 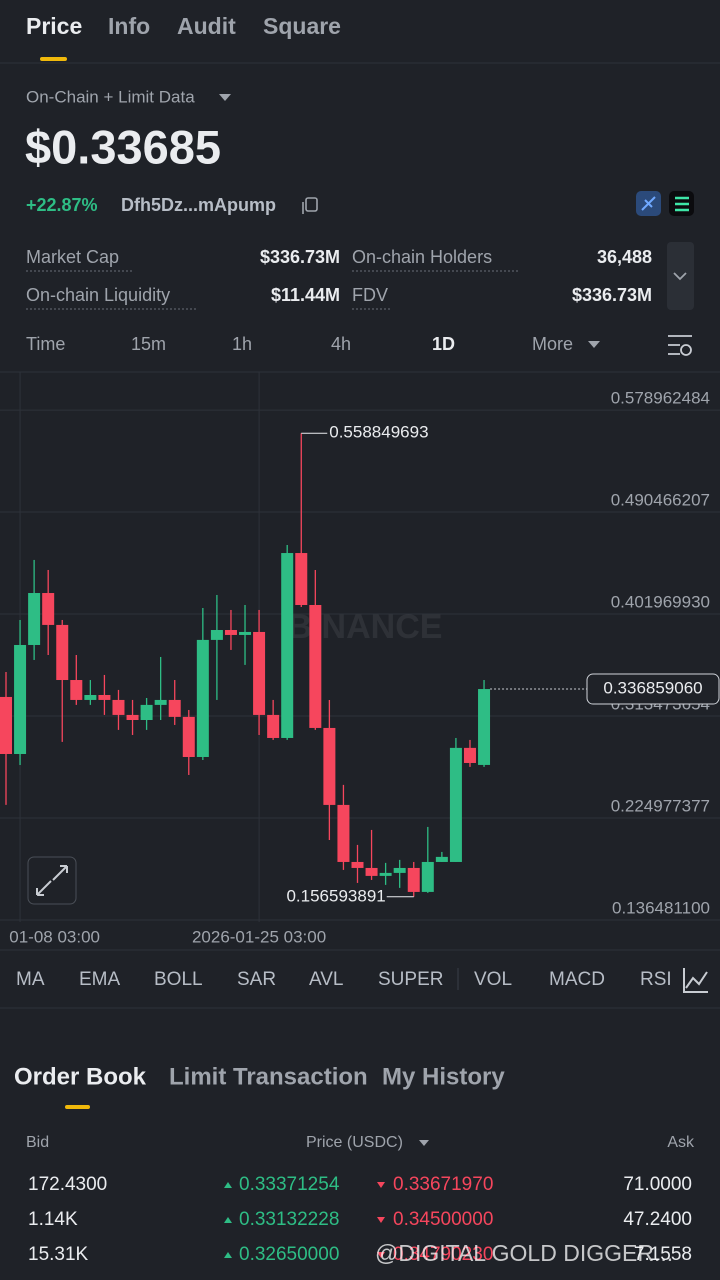 What do you see at coordinates (242, 344) in the screenshot?
I see `timeframe: 1h` at bounding box center [242, 344].